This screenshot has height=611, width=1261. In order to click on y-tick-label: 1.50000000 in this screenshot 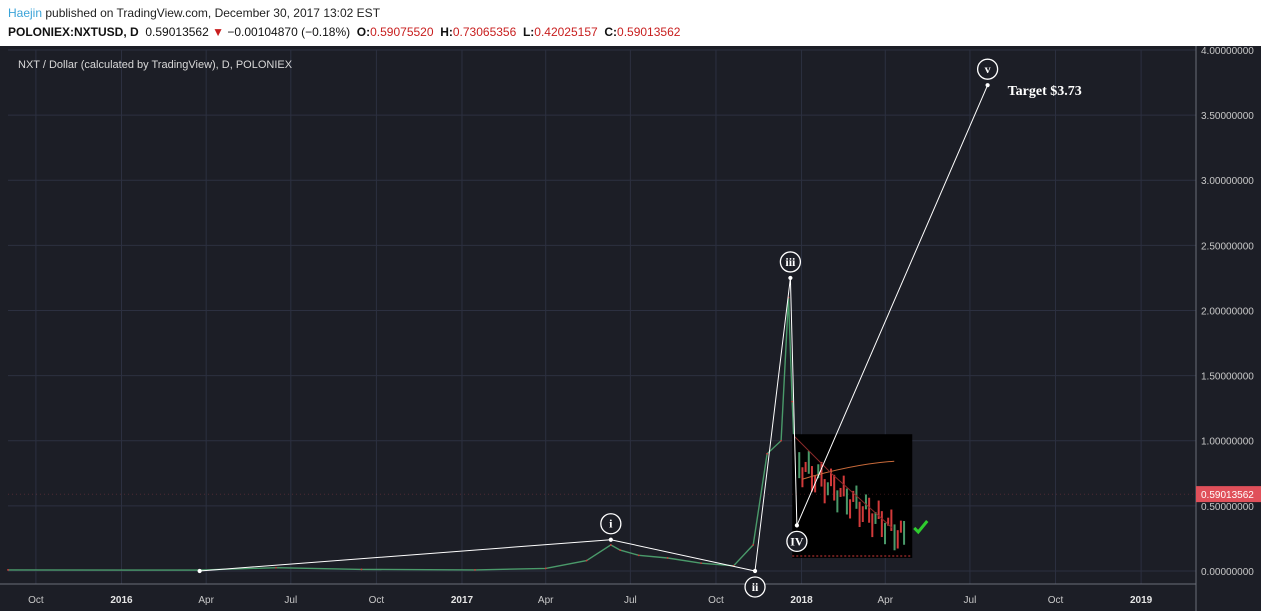, I will do `click(1227, 377)`.